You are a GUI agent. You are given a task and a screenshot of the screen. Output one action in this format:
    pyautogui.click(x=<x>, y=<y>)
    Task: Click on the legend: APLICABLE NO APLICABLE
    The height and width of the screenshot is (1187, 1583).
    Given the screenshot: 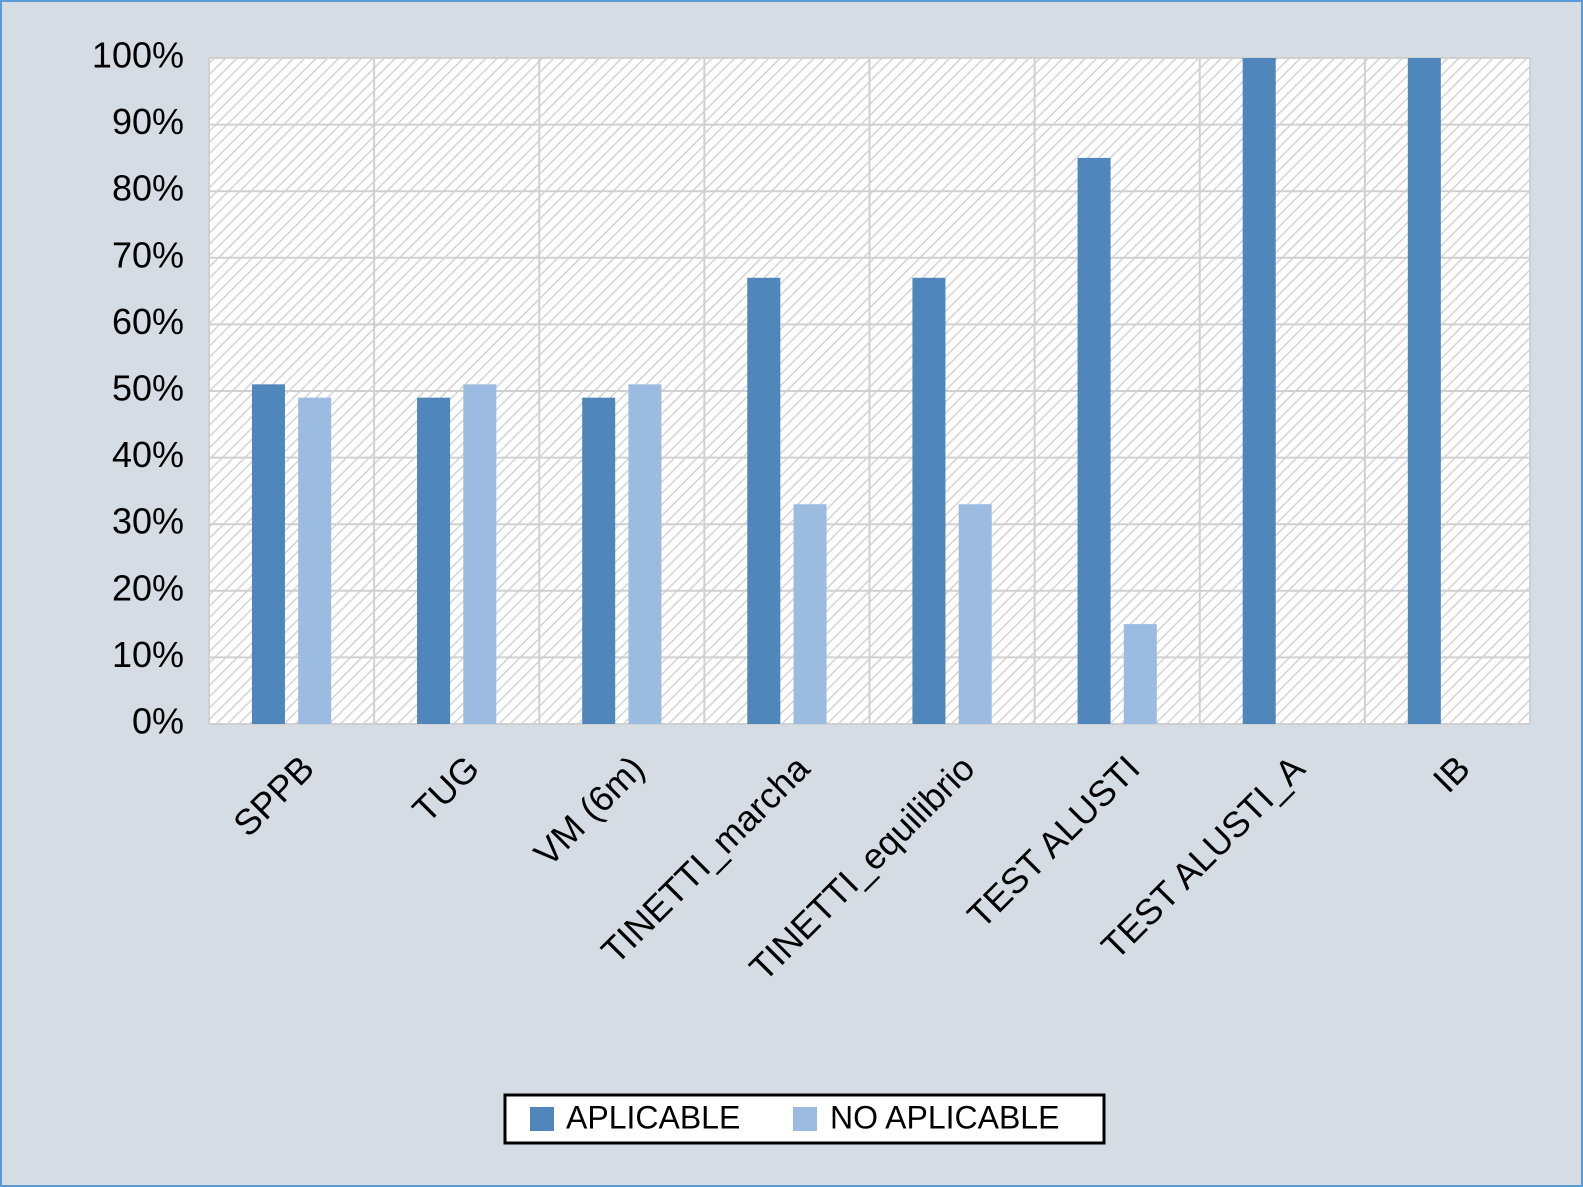 What is the action you would take?
    pyautogui.click(x=804, y=1119)
    